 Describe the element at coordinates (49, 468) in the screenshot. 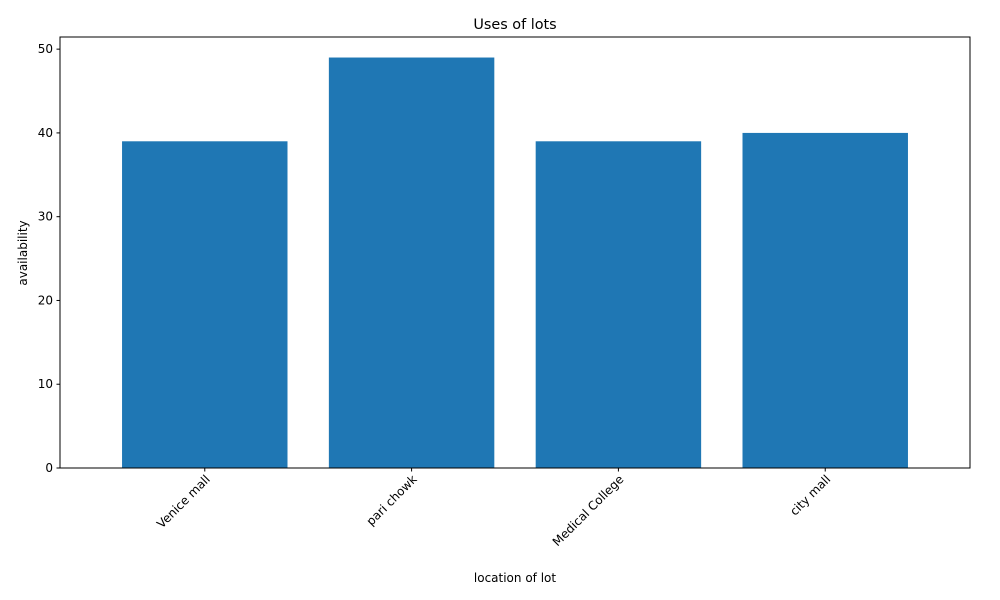

I see `y-tick-label: 0` at that location.